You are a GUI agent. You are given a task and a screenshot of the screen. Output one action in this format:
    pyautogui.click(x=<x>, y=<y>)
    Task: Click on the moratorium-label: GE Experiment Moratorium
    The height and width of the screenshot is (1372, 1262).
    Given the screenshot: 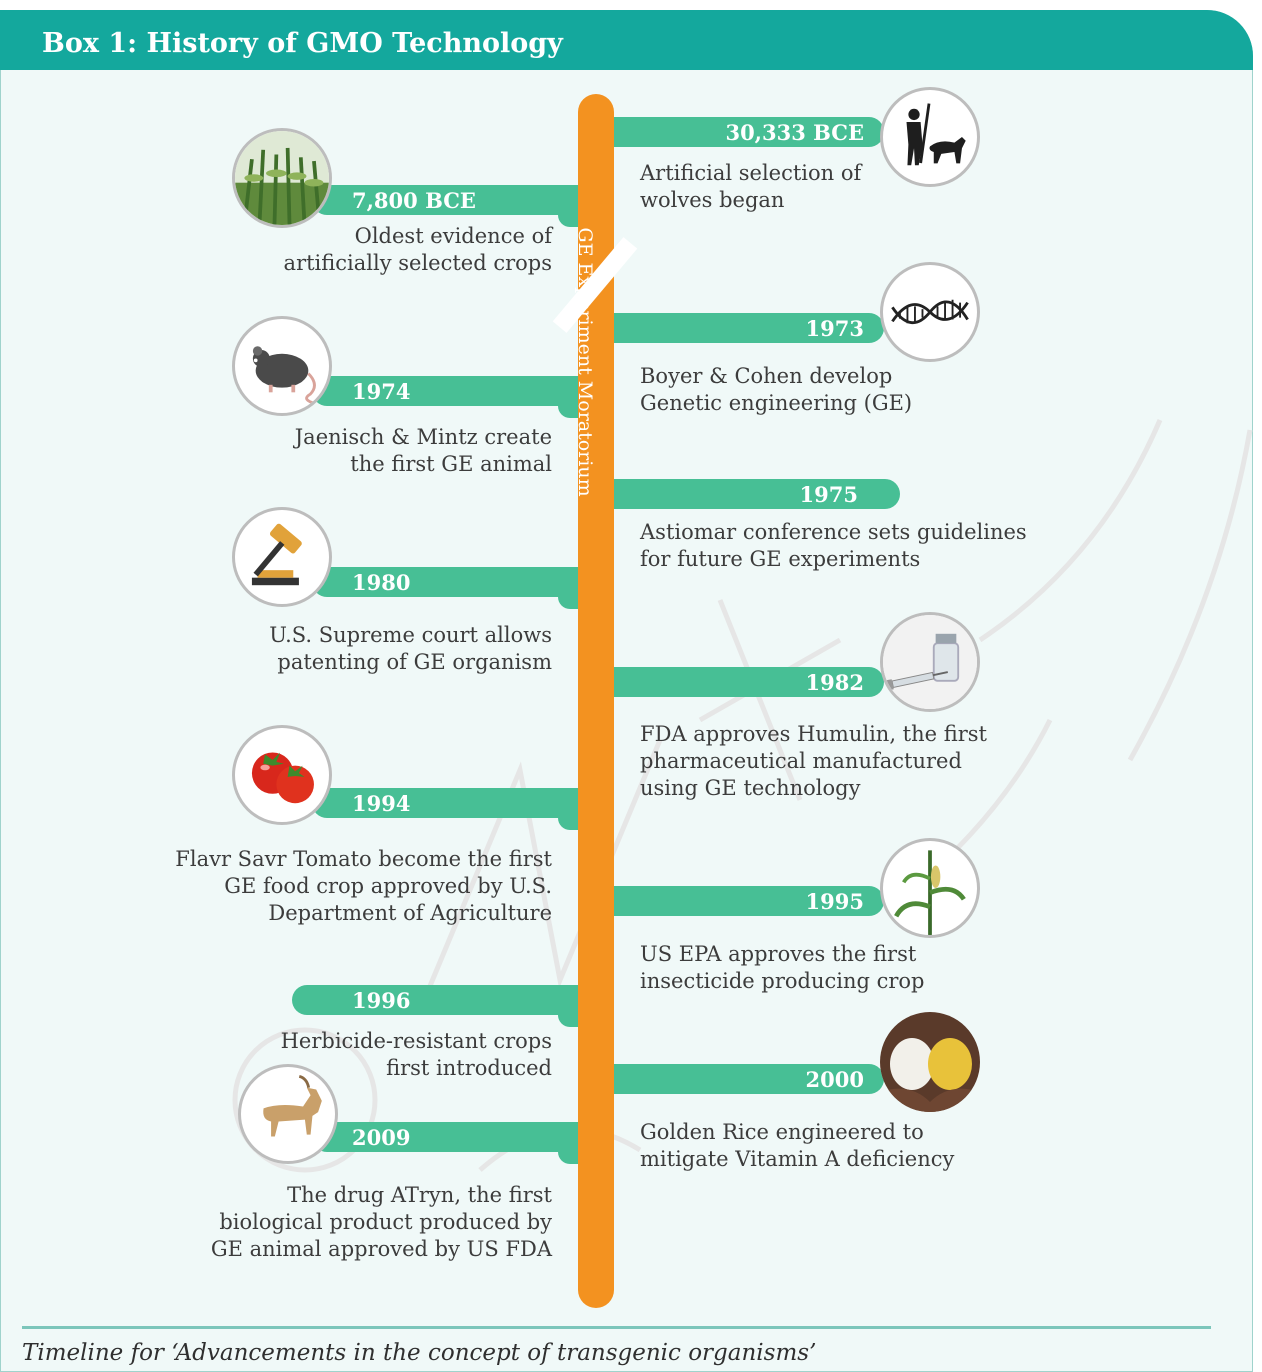 What is the action you would take?
    pyautogui.click(x=585, y=362)
    